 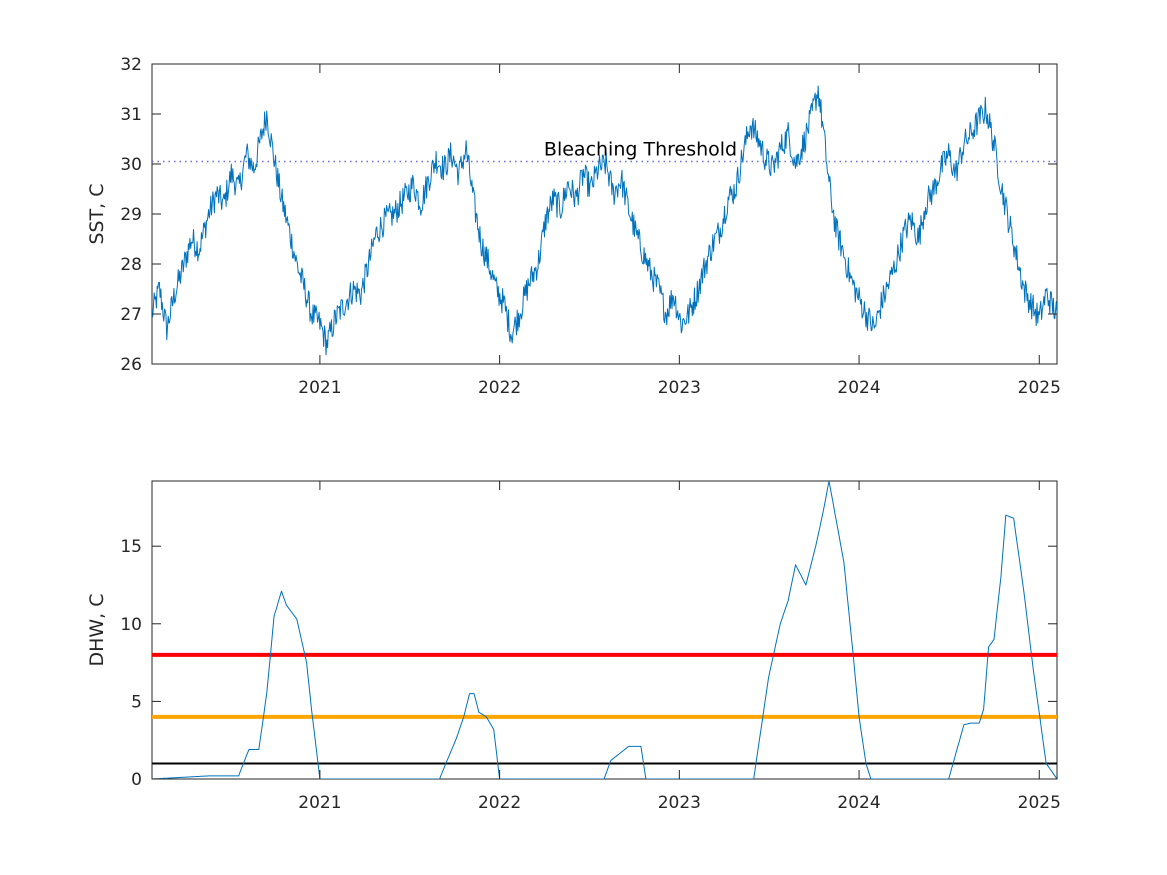 I want to click on y-tick-label: 15, so click(x=131, y=547).